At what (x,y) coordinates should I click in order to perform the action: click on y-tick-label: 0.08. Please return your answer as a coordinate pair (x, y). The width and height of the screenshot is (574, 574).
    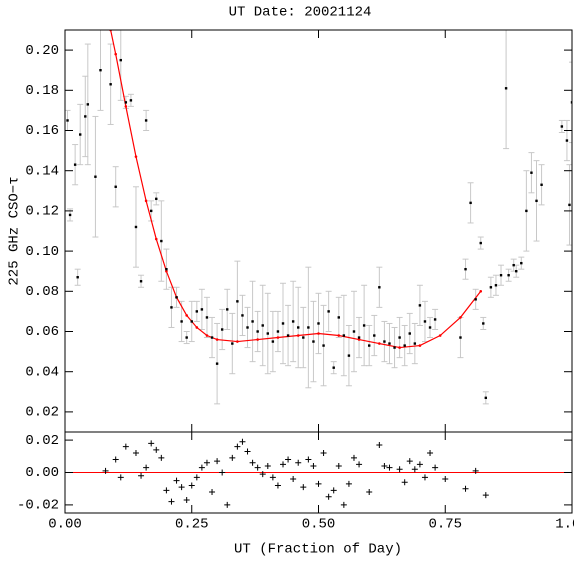
    Looking at the image, I should click on (42, 292).